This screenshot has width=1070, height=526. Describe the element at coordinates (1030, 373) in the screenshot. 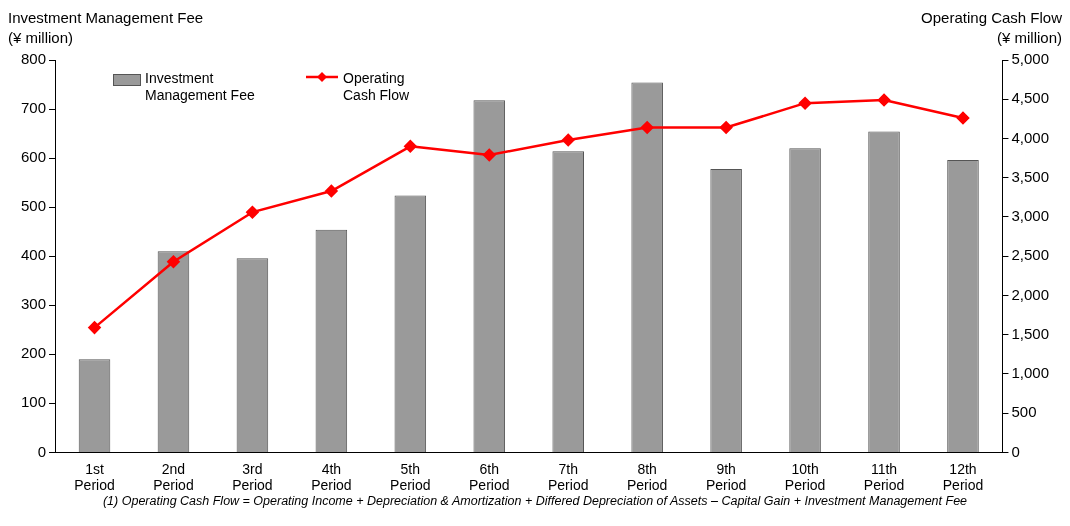

I see `y2-tick-label: 1,000` at that location.